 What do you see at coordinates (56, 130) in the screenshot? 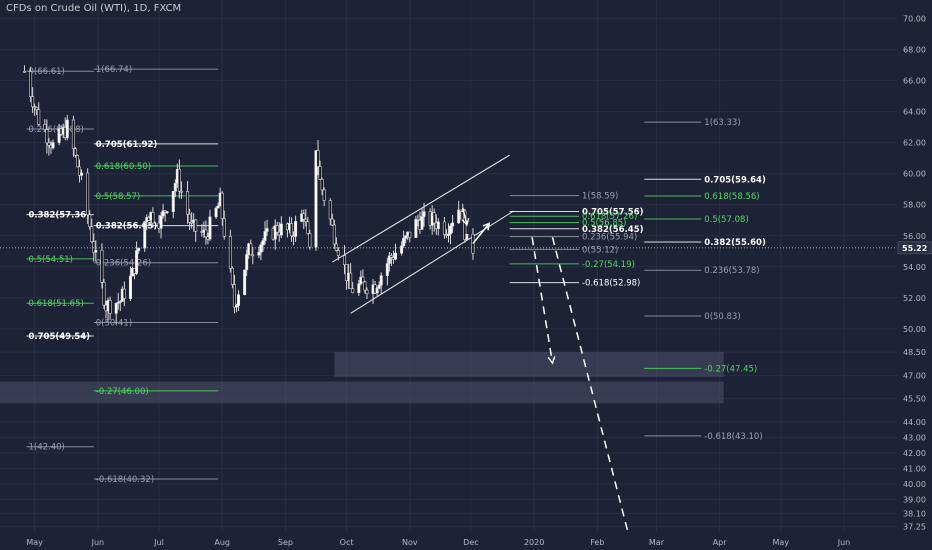
I see `fib-label: 0.236(62.88)` at bounding box center [56, 130].